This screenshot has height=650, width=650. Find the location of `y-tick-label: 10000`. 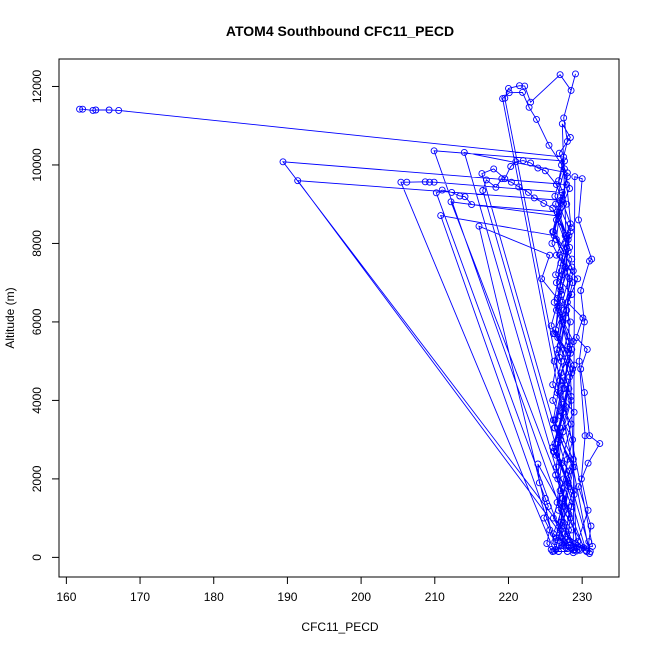

y-tick-label: 10000 is located at coordinates (37, 165).